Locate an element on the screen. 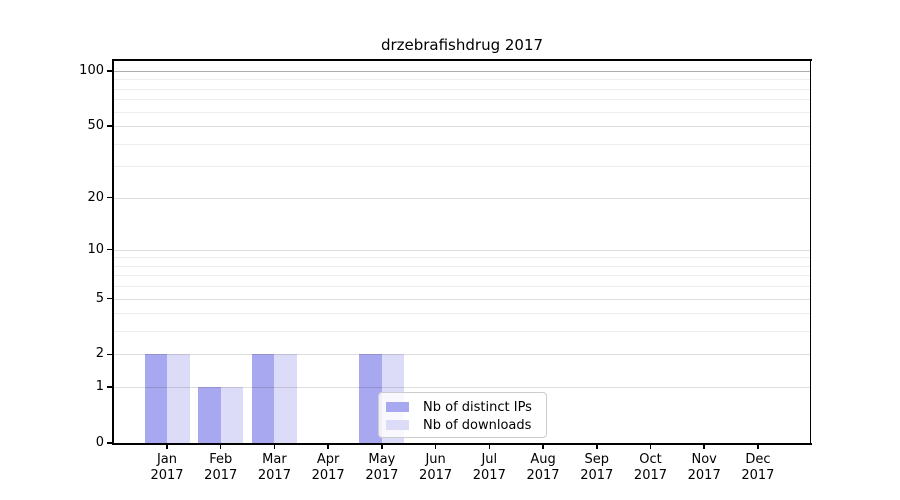  x-tick-label-apr: Apr 2017 is located at coordinates (328, 467).